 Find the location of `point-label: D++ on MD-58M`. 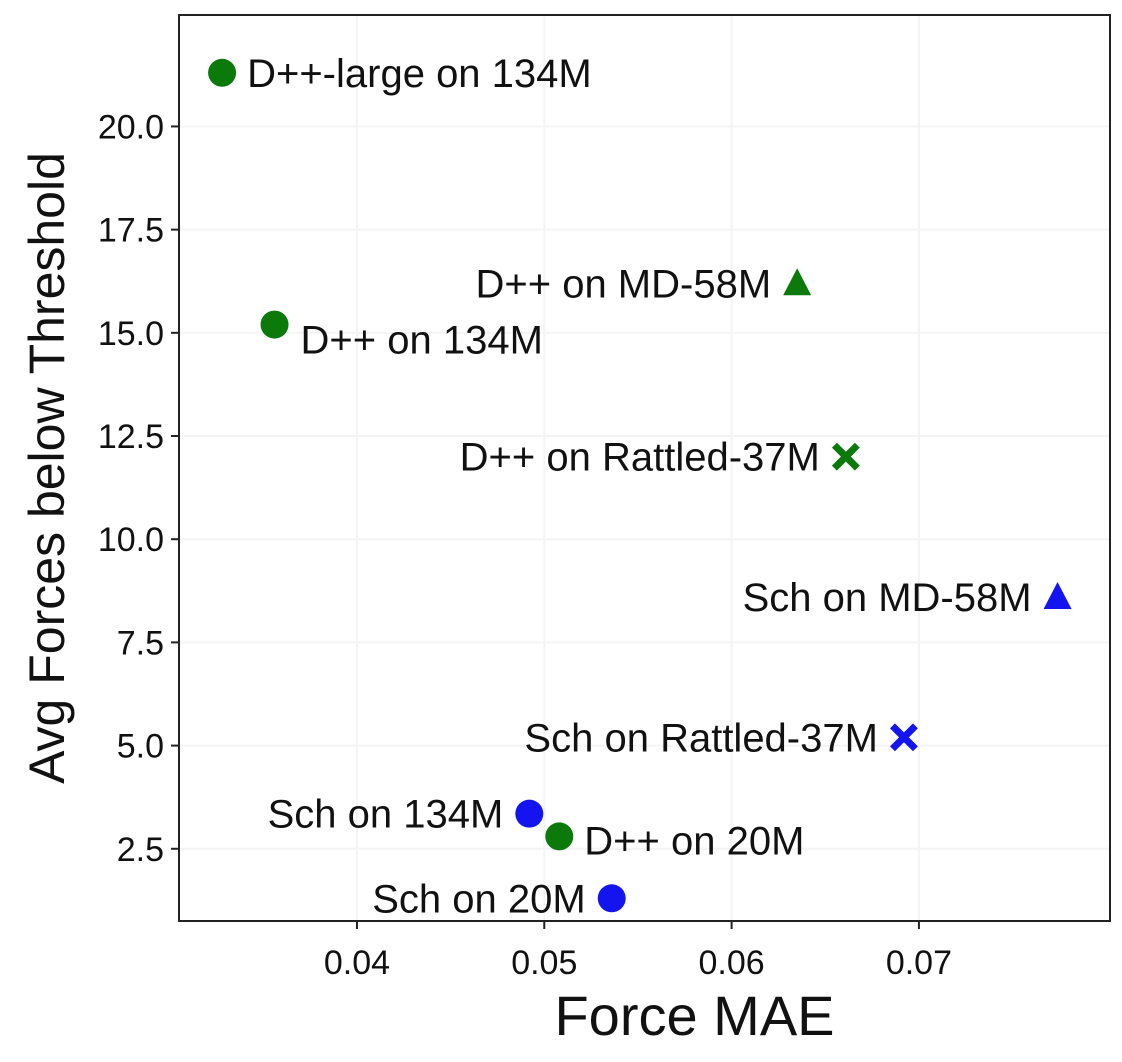

point-label: D++ on MD-58M is located at coordinates (623, 284).